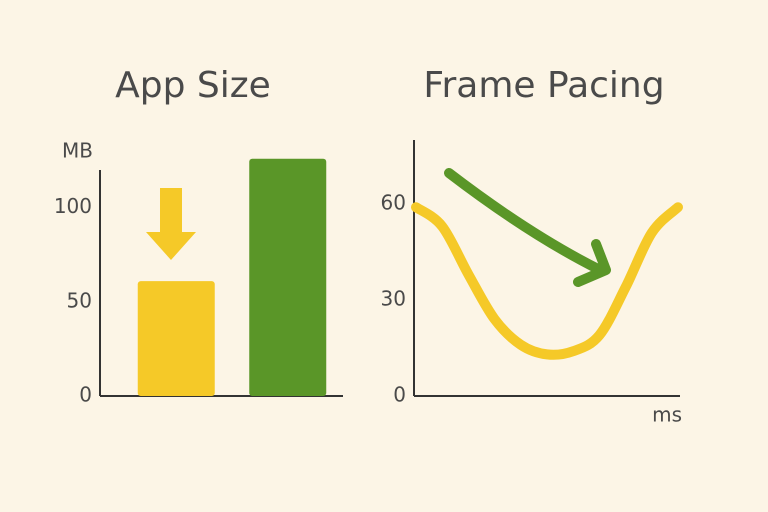 The height and width of the screenshot is (512, 768). What do you see at coordinates (79, 300) in the screenshot?
I see `y-tick-label: 50` at bounding box center [79, 300].